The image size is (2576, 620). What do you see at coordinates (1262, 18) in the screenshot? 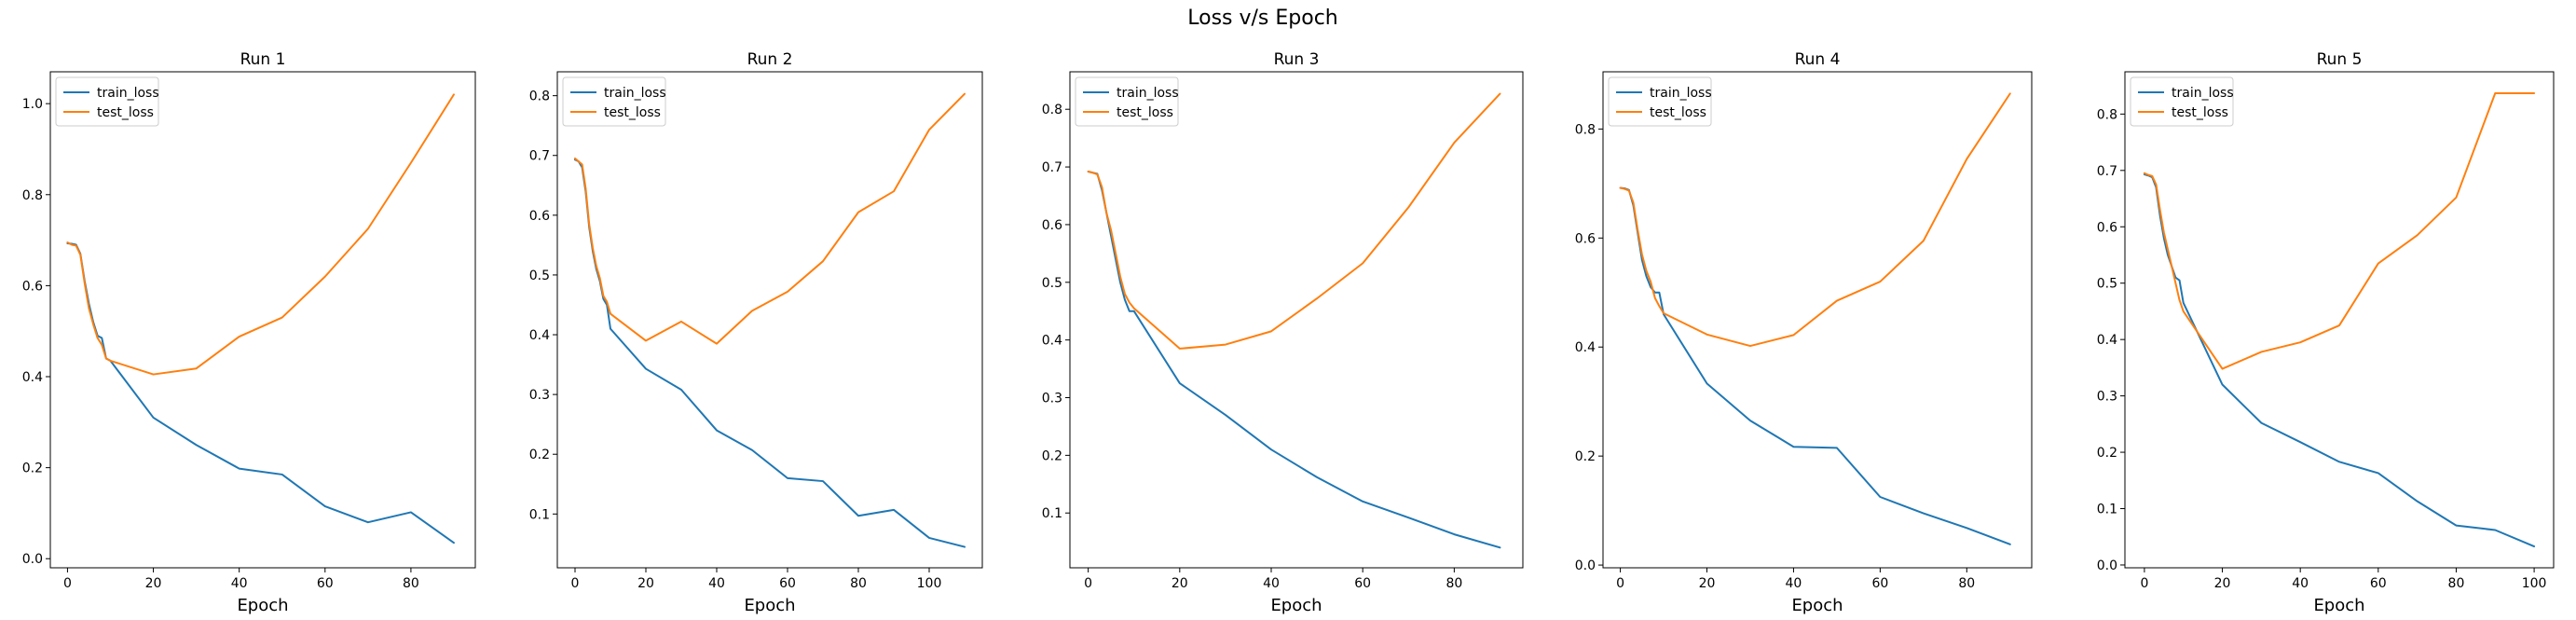
I see `figure-suptitle: Loss v/s Epoch` at bounding box center [1262, 18].